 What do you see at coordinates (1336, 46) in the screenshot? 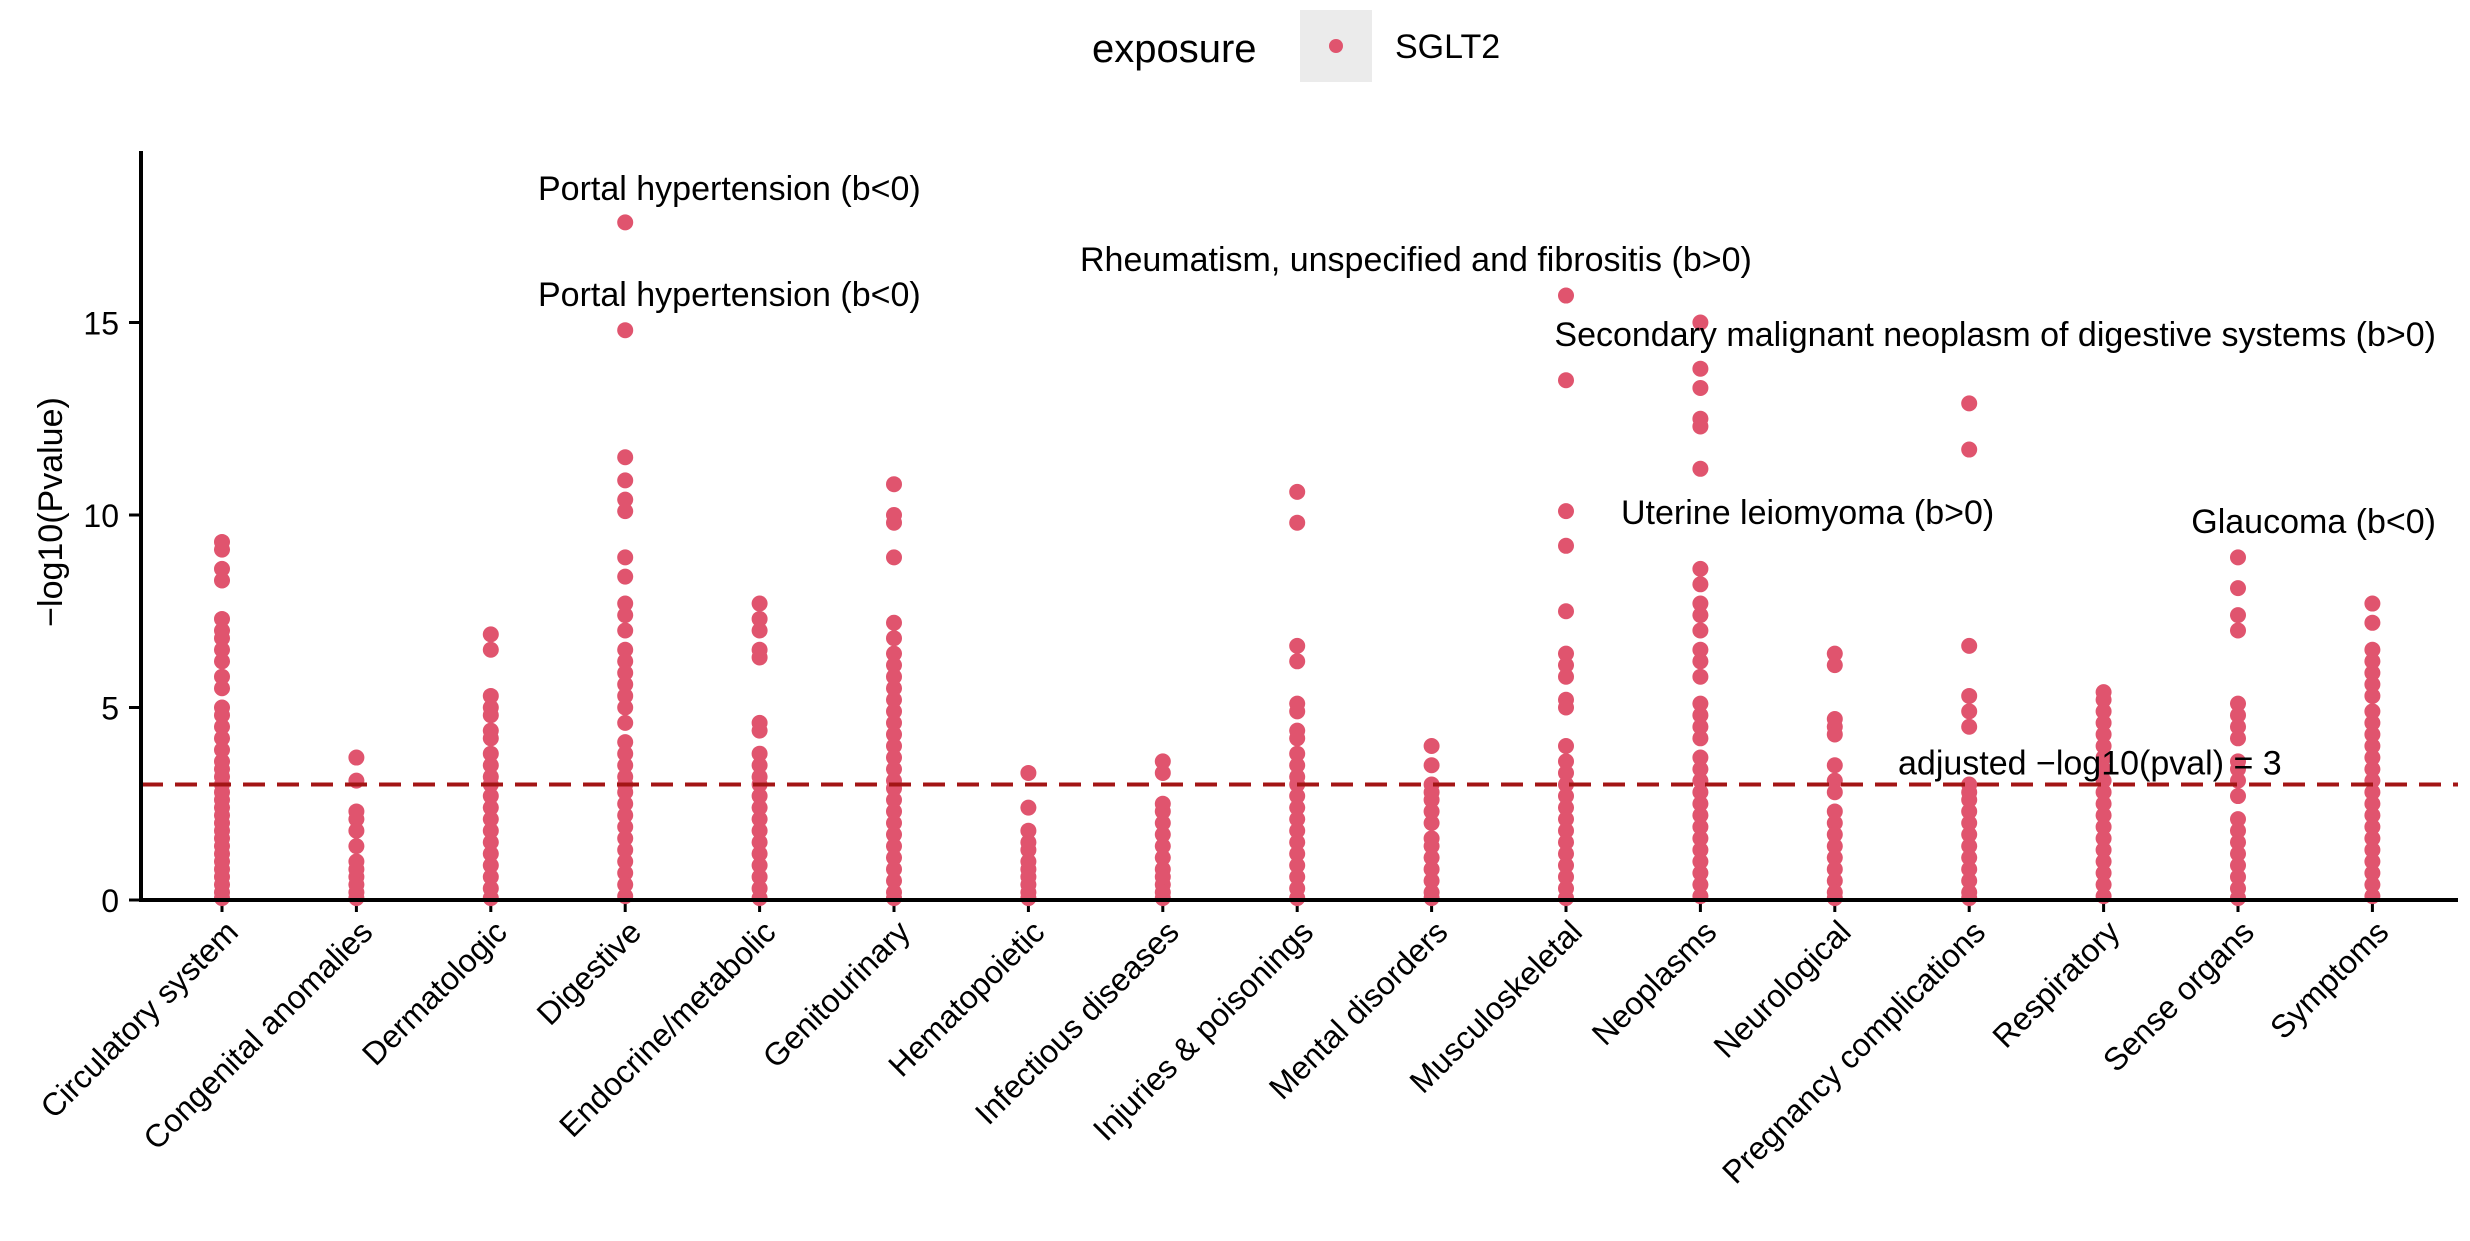
I see `legend-key-point` at bounding box center [1336, 46].